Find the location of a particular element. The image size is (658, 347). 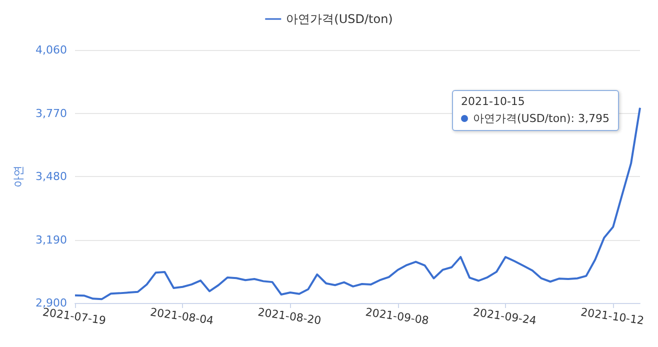

legend-label: 아연가격(USD/ton) is located at coordinates (339, 19).